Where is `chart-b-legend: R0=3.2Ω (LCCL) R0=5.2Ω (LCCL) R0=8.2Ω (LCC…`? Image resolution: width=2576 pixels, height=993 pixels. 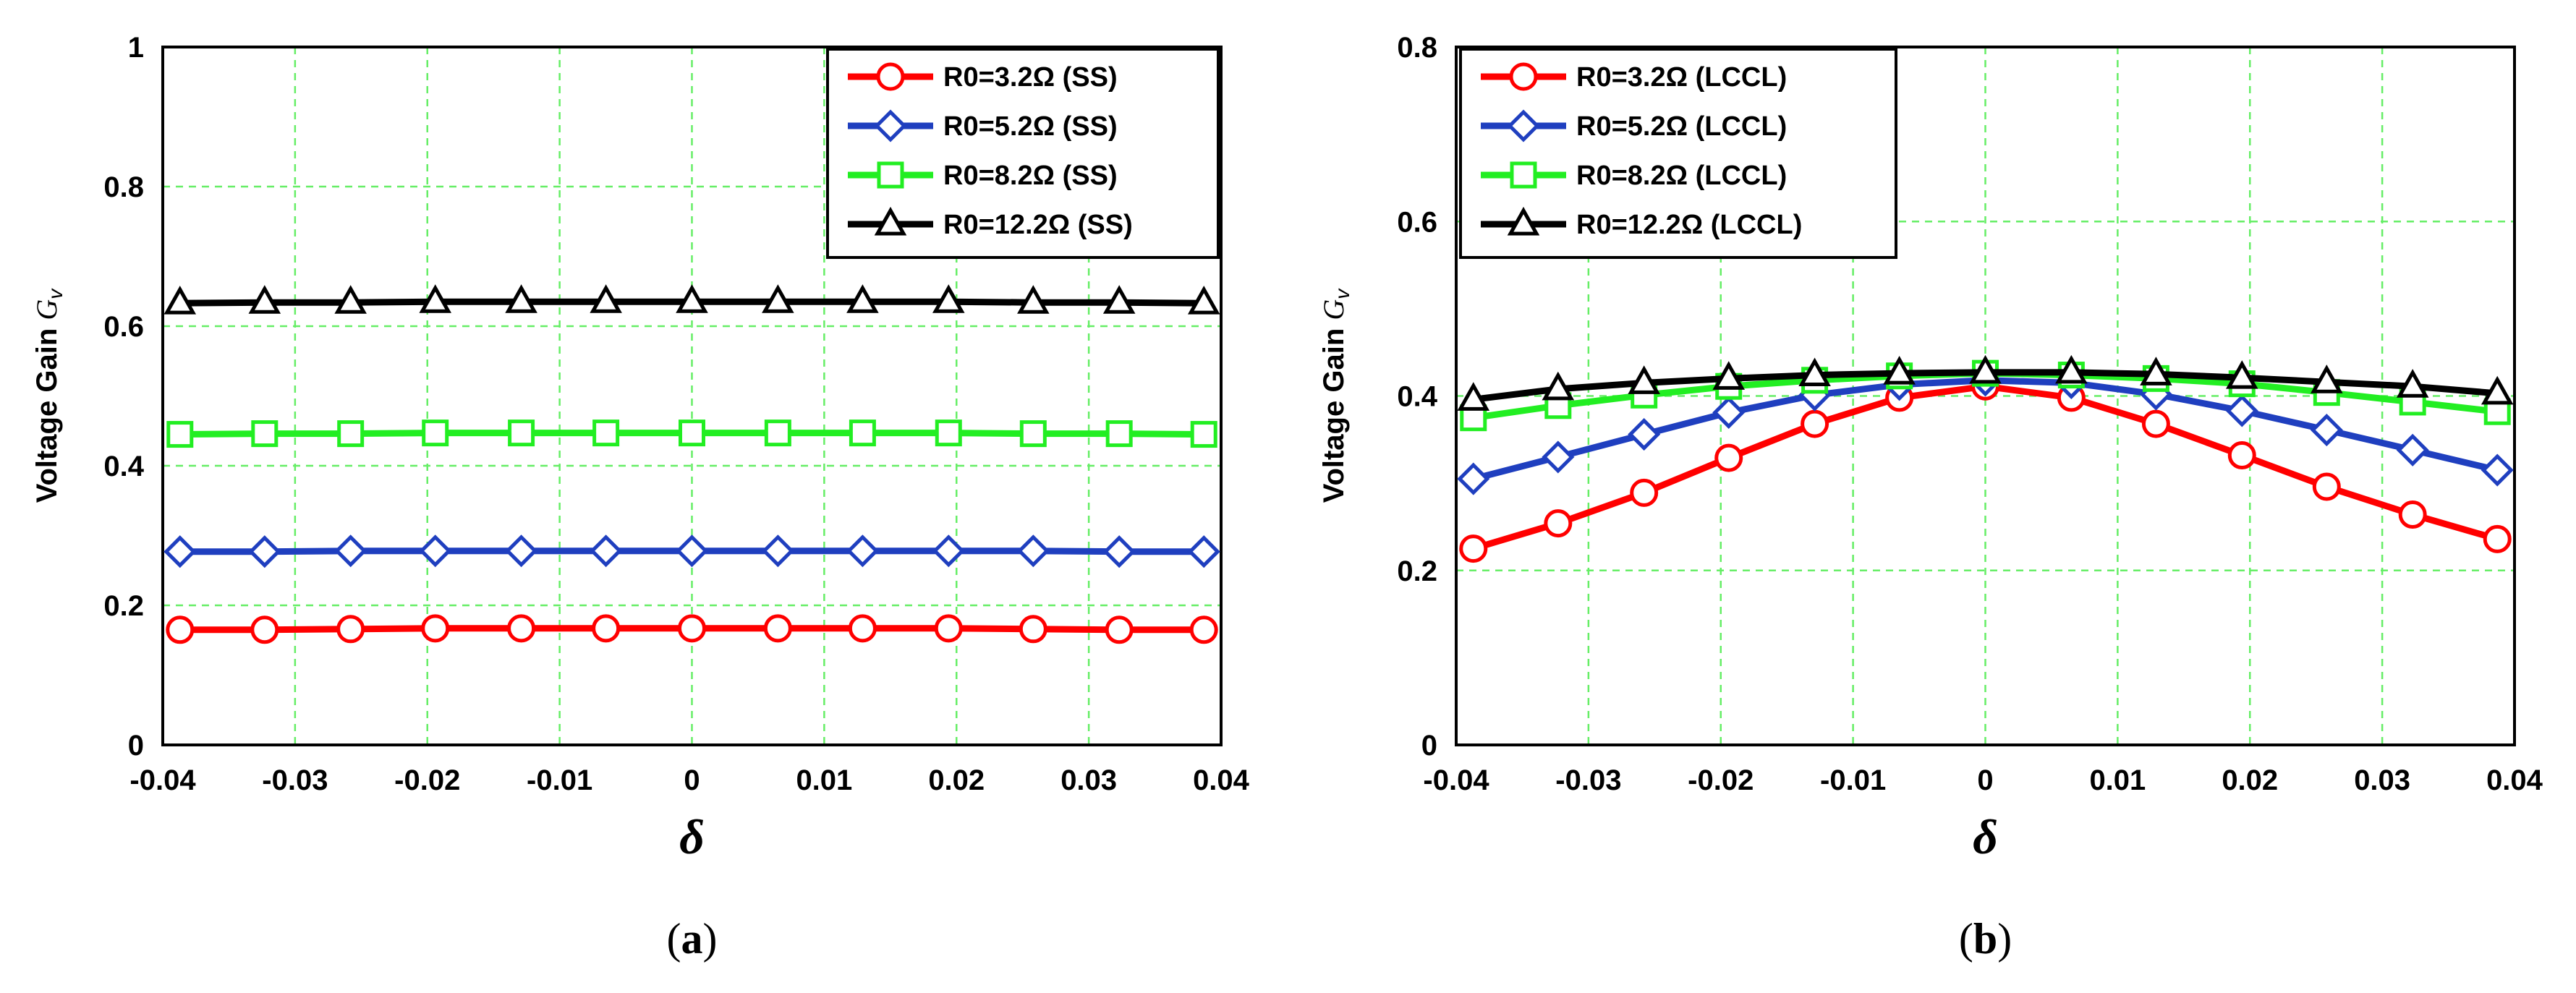 chart-b-legend: R0=3.2Ω (LCCL) R0=5.2Ω (LCCL) R0=8.2Ω (LCC… is located at coordinates (1678, 153).